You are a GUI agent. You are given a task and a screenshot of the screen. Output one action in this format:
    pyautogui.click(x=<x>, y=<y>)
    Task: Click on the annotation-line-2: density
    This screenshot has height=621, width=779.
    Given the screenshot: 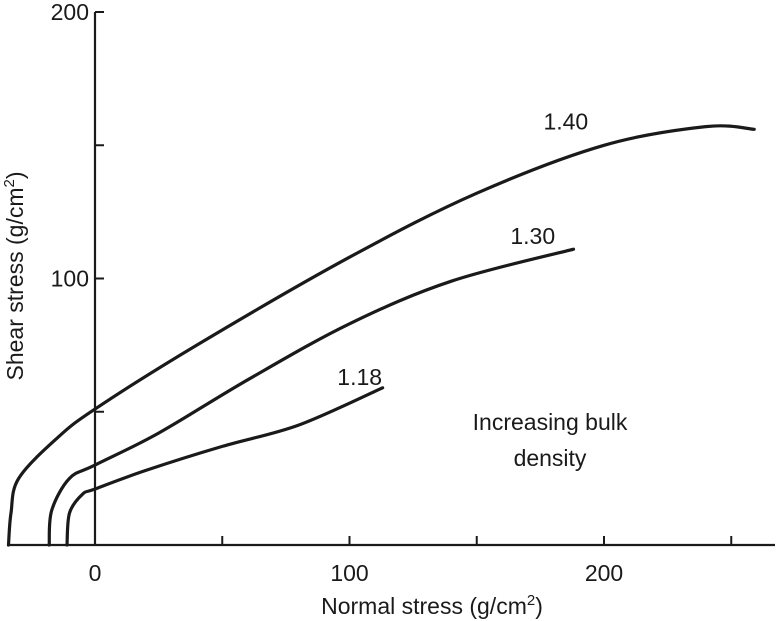 What is the action you would take?
    pyautogui.click(x=550, y=458)
    